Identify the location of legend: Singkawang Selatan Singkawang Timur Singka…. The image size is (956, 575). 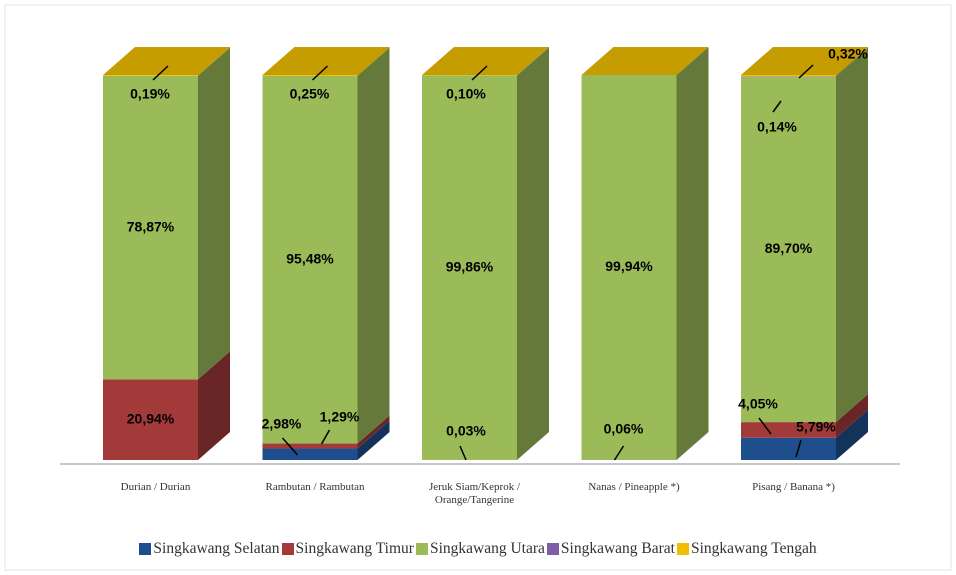
(478, 549).